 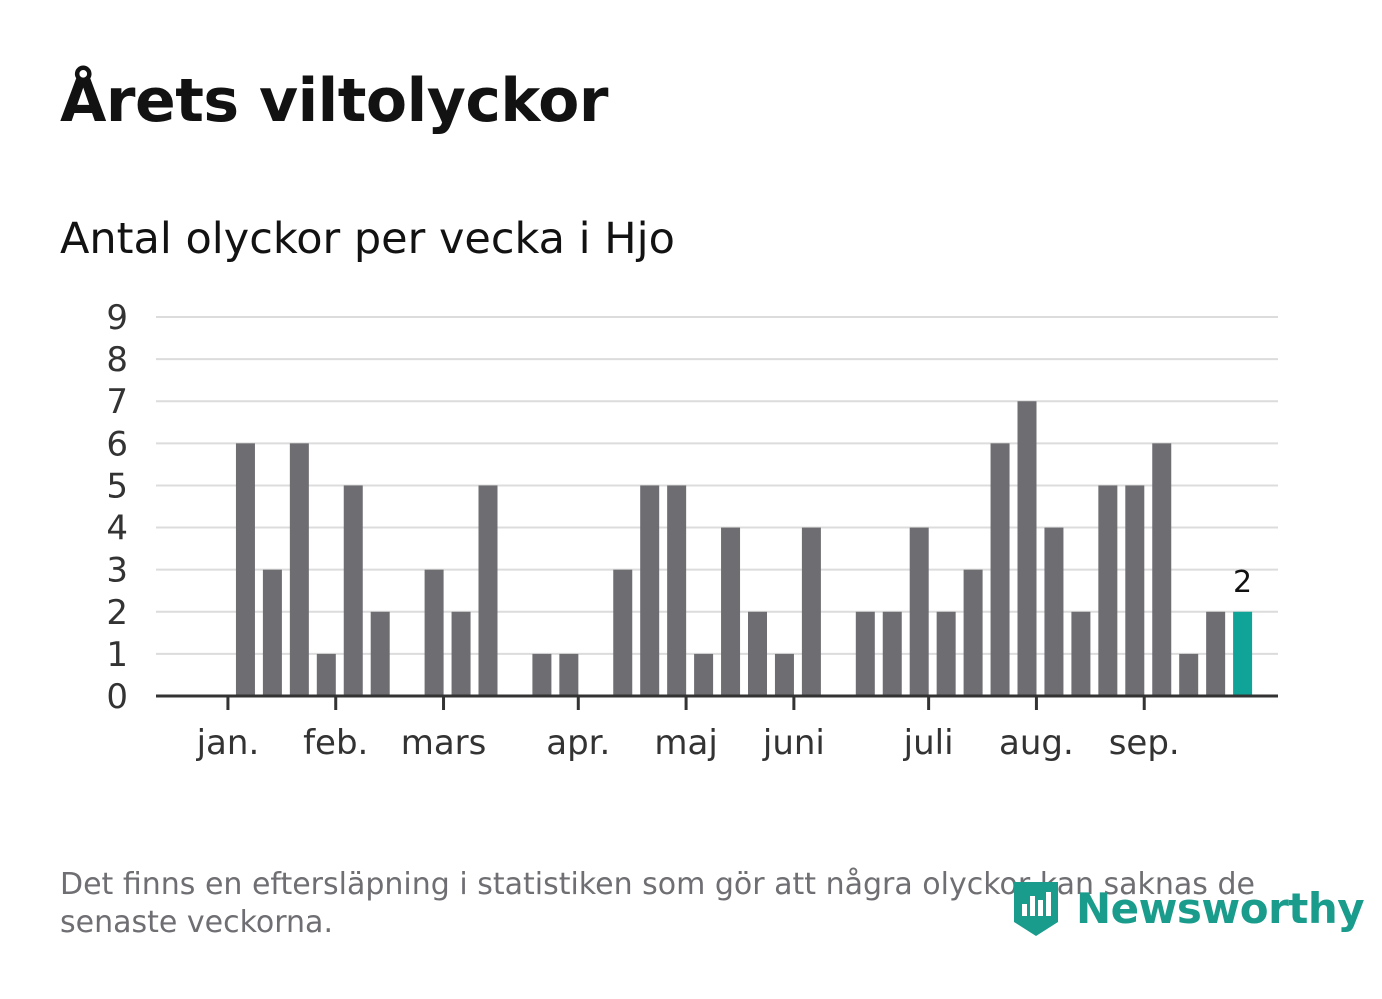 I want to click on y-tick-label: 3, so click(x=117, y=571).